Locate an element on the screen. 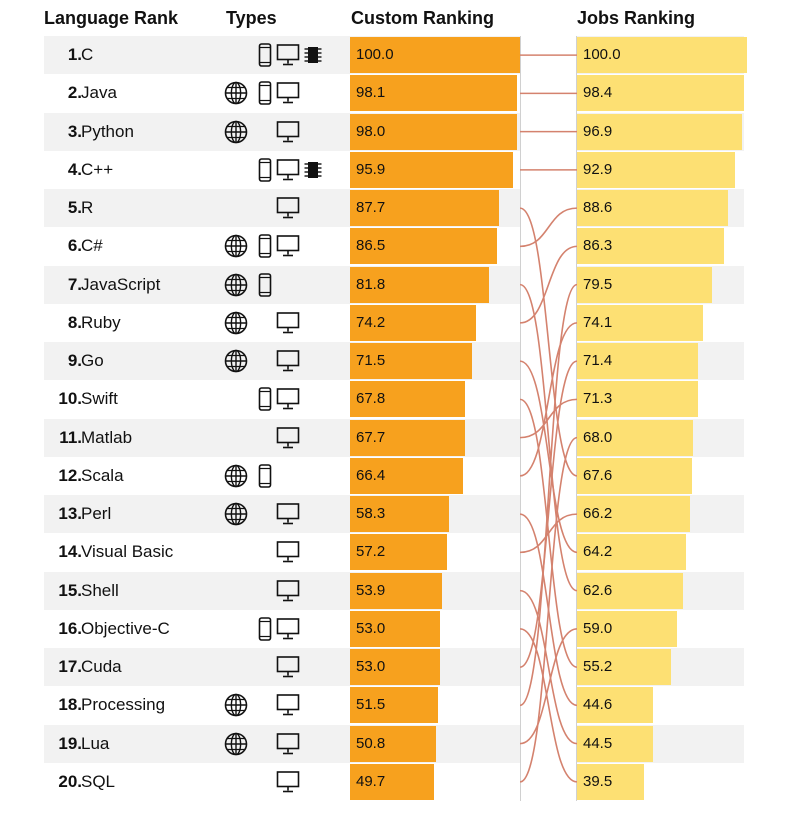 This screenshot has height=817, width=800. jobs-ranking-value: 71.3 is located at coordinates (598, 399).